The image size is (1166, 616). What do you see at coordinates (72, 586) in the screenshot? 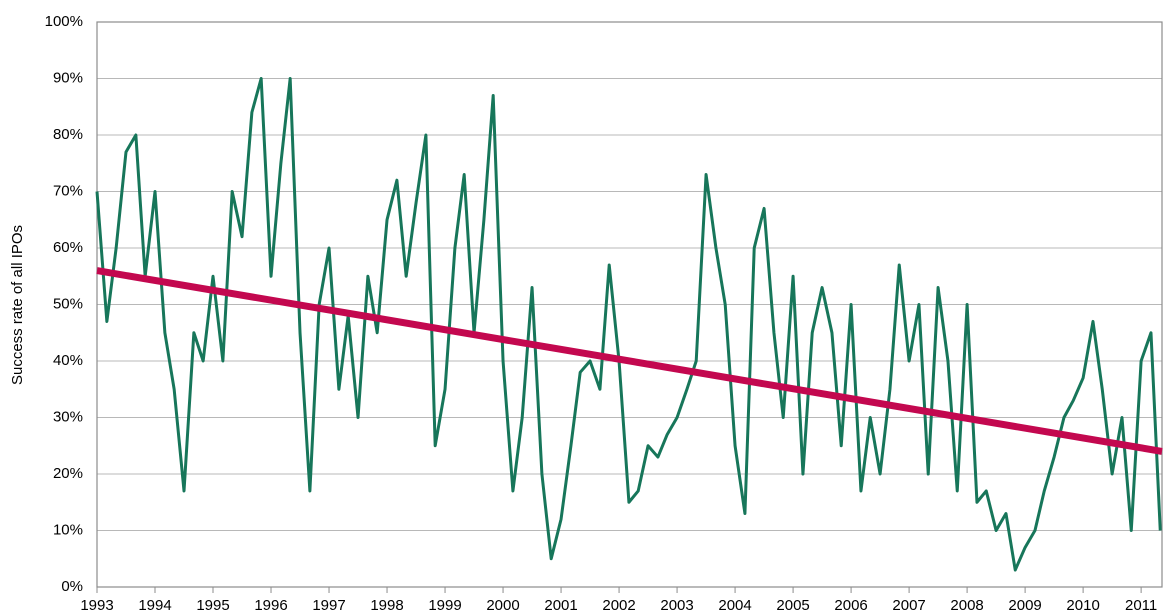
I see `y-tick-label: 0%` at bounding box center [72, 586].